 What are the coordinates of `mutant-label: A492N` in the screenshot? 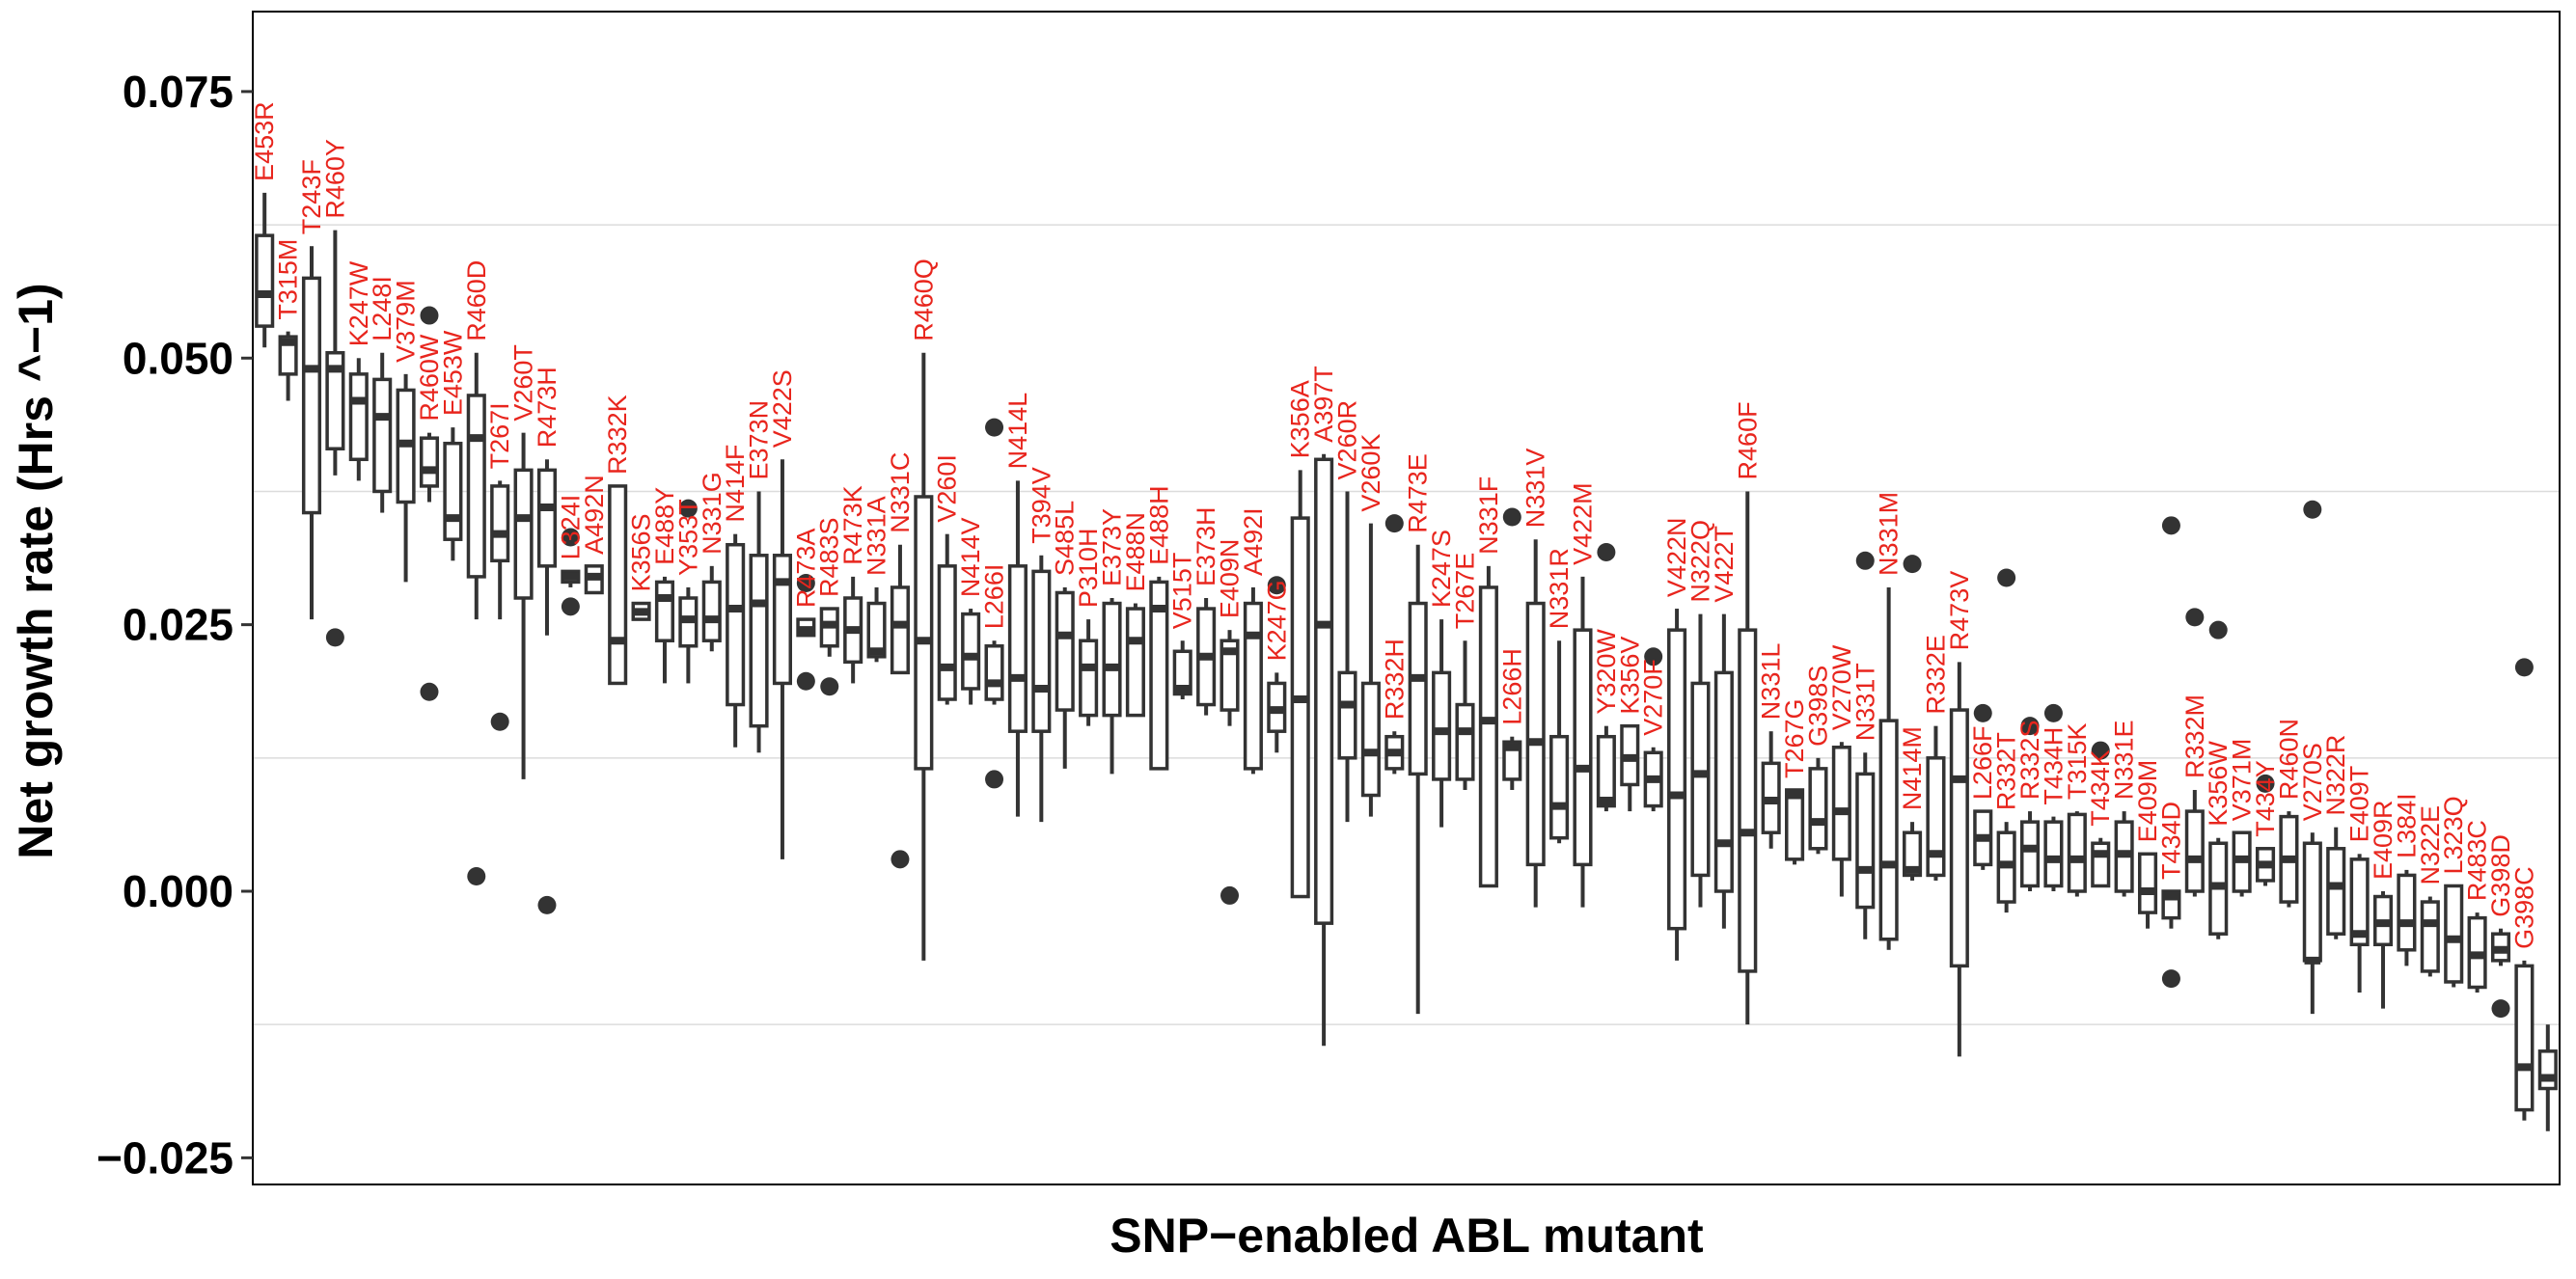 It's located at (595, 515).